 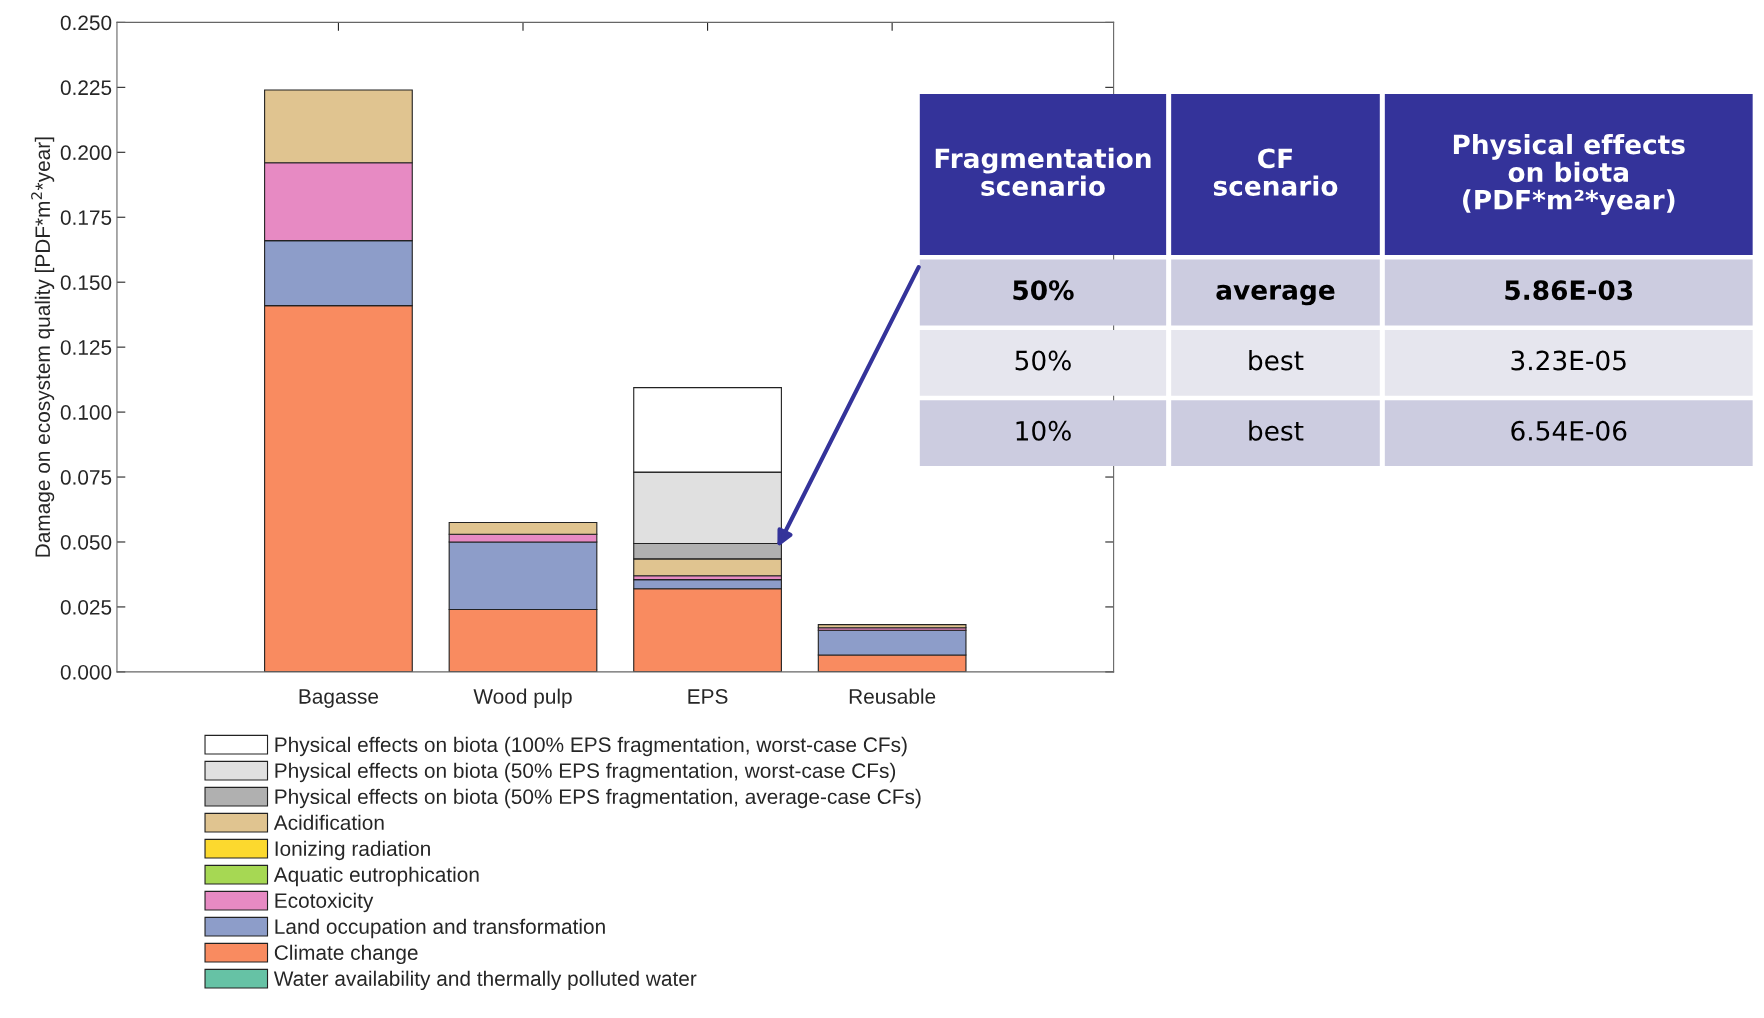 What do you see at coordinates (1569, 290) in the screenshot?
I see `text: 5.86E-03` at bounding box center [1569, 290].